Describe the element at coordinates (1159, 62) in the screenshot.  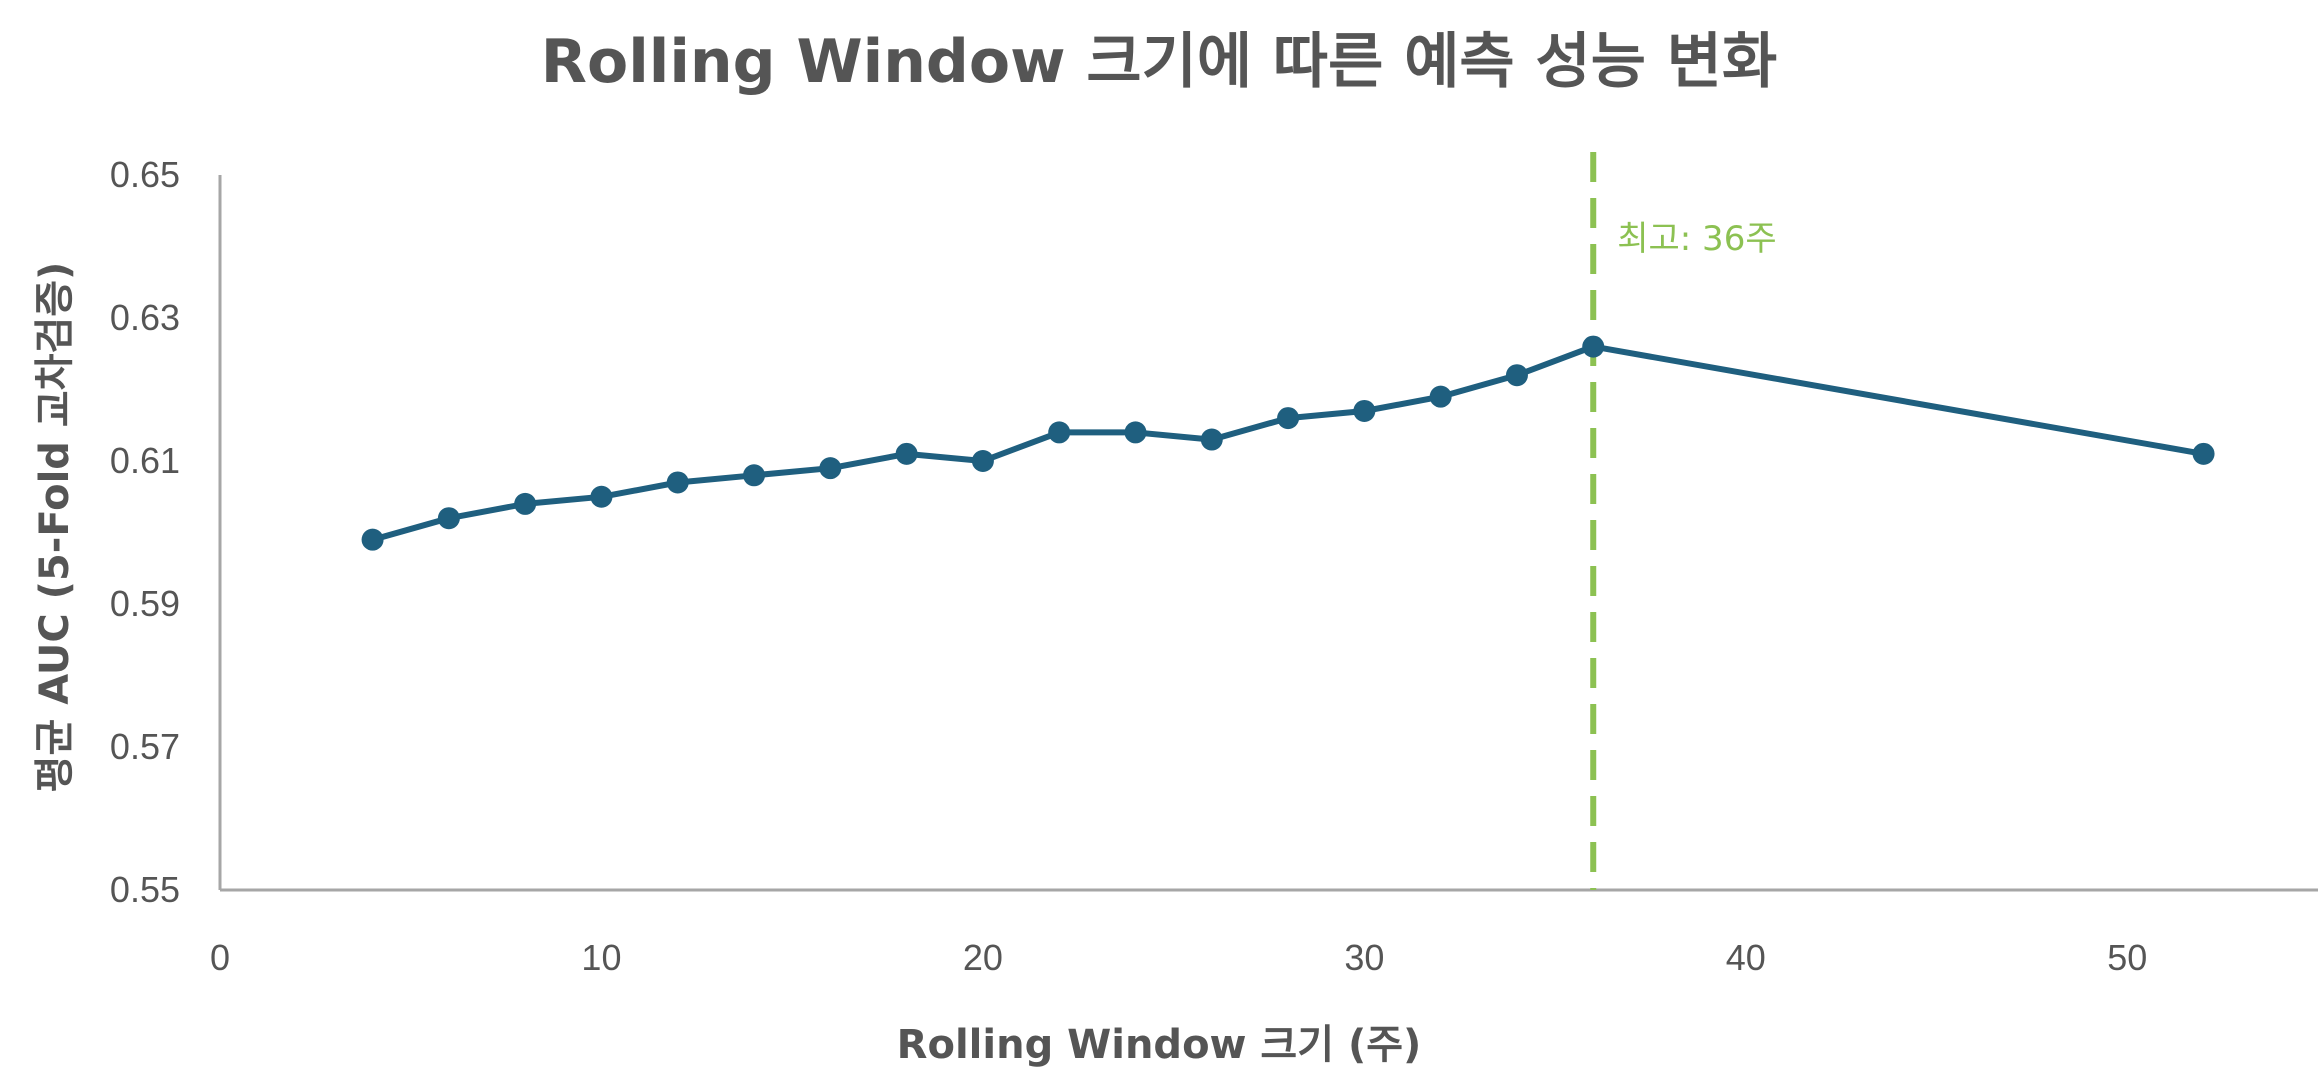
I see `chart-title: Rolling Window 크기에 따른 예측 성능 변화` at that location.